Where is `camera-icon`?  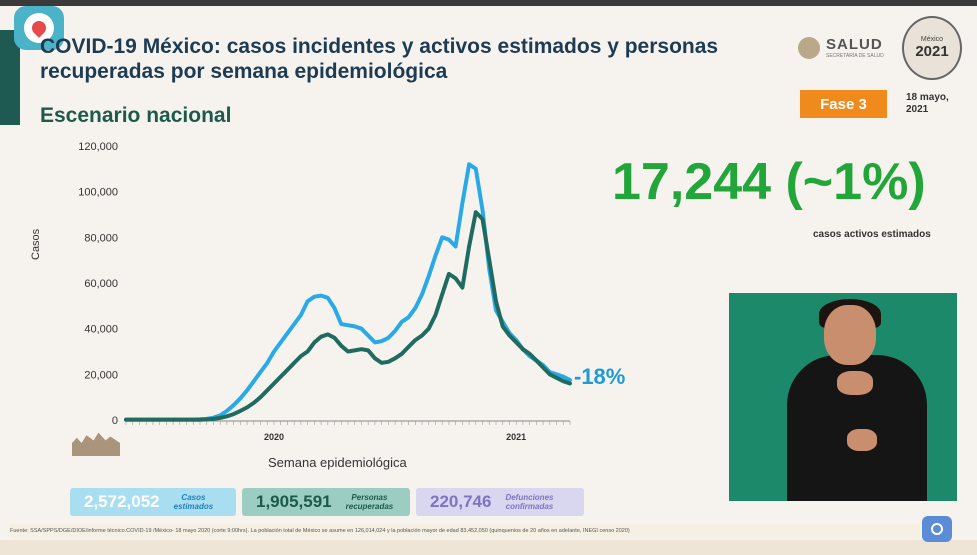
camera-icon is located at coordinates (937, 529).